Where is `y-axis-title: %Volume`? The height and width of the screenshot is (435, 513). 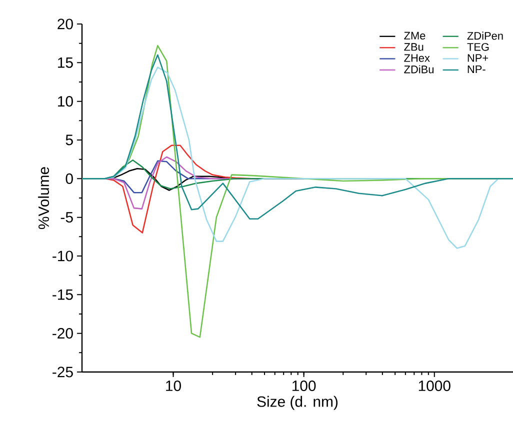
y-axis-title: %Volume is located at coordinates (44, 198).